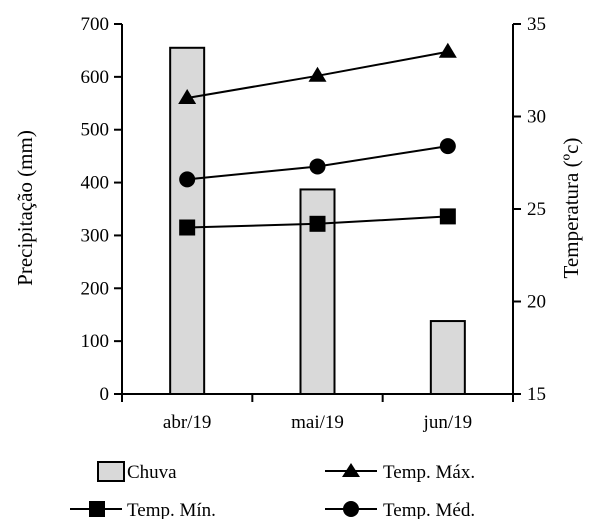 The height and width of the screenshot is (519, 601). I want to click on x-tick-label: jun/19, so click(448, 422).